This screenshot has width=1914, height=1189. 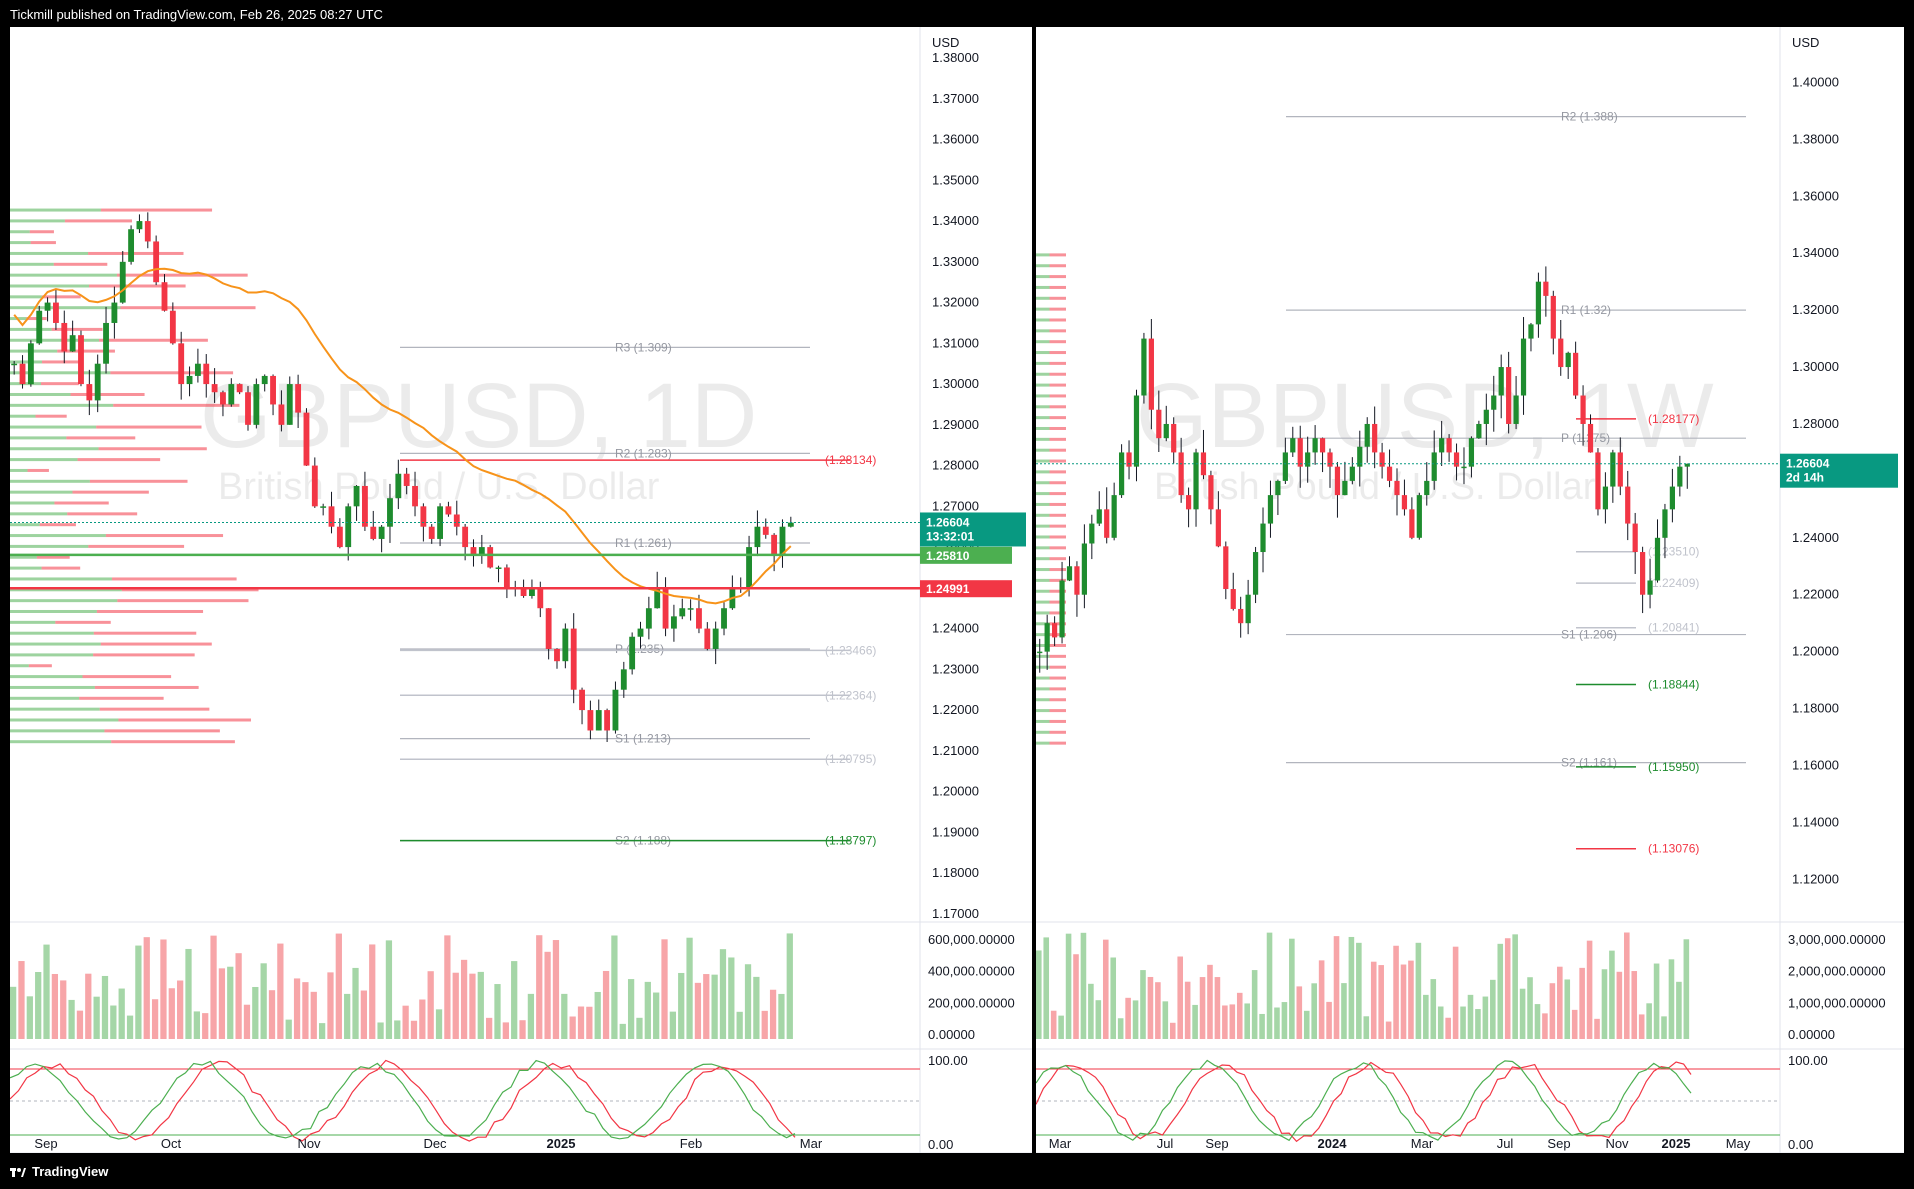 I want to click on volume-tick-label: 600,000.00000, so click(x=971, y=939).